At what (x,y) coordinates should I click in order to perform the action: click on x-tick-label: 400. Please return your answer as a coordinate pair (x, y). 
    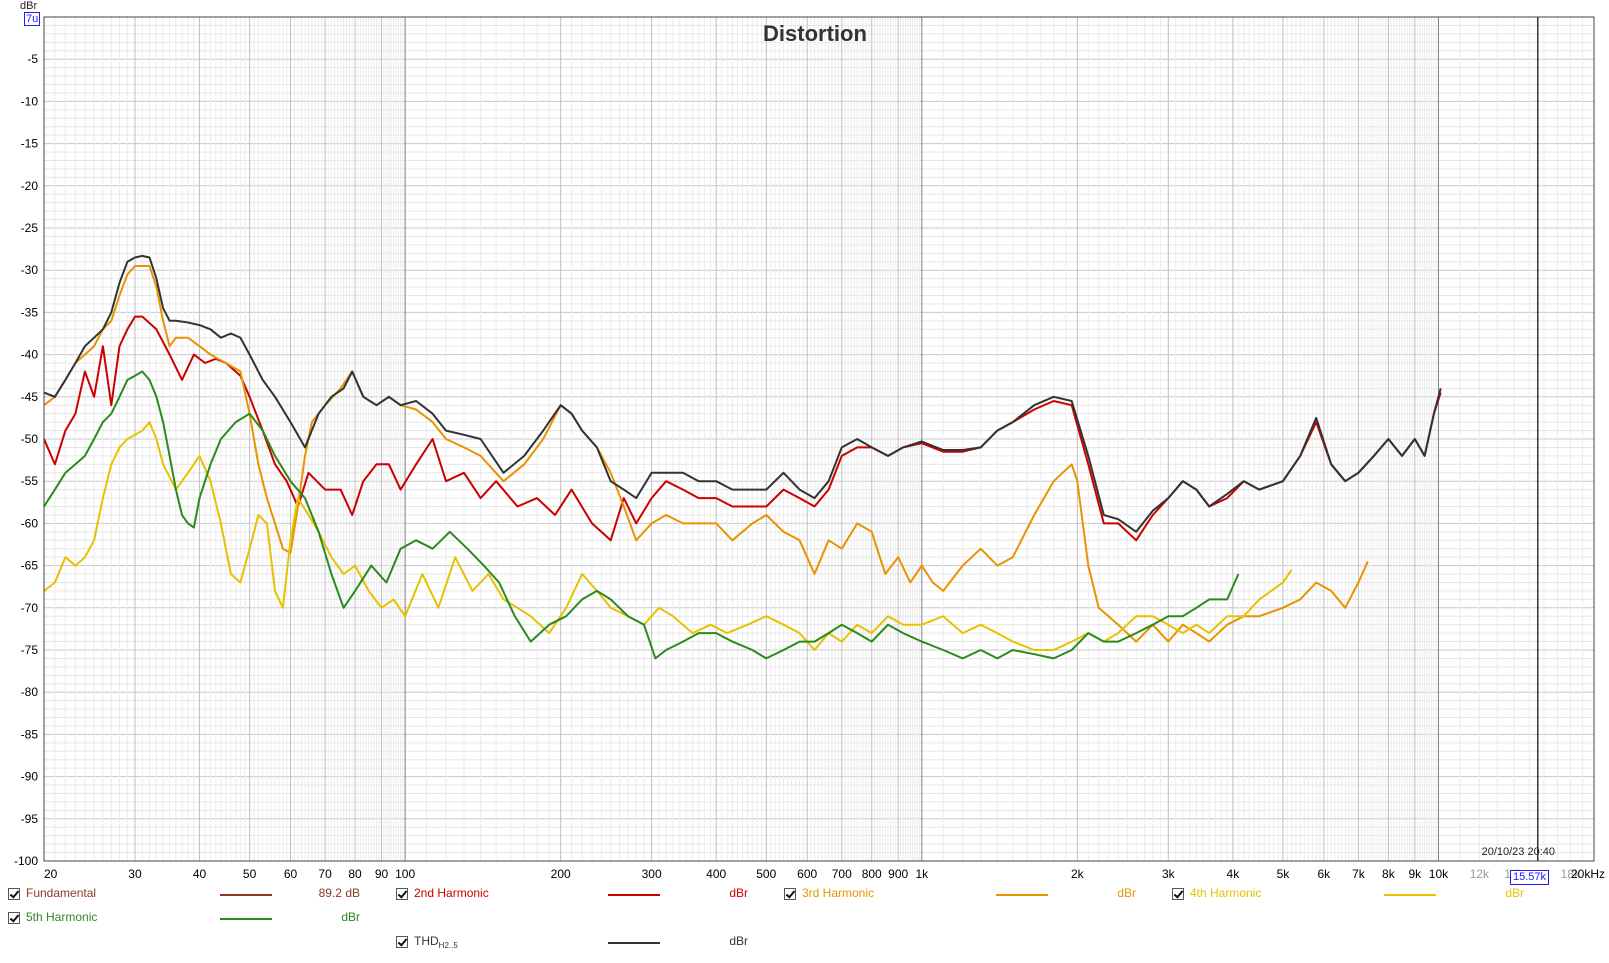
    Looking at the image, I should click on (716, 874).